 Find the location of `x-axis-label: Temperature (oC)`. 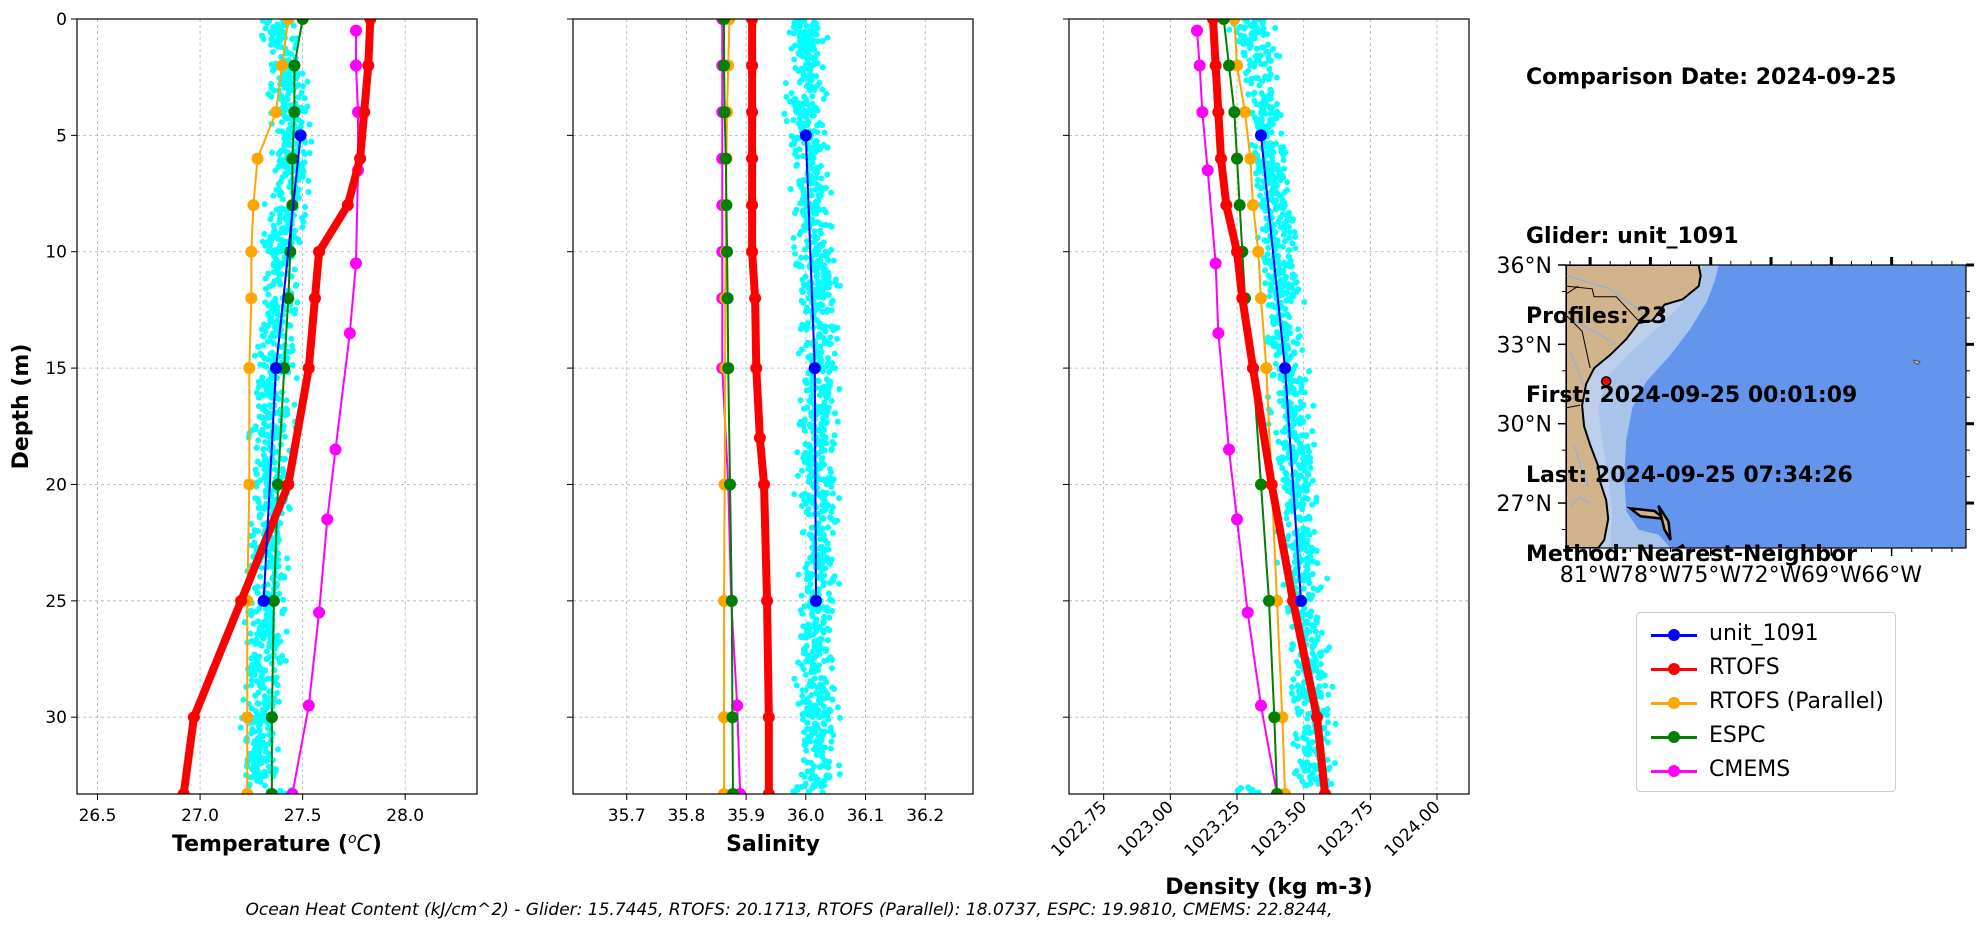

x-axis-label: Temperature (oC) is located at coordinates (277, 844).